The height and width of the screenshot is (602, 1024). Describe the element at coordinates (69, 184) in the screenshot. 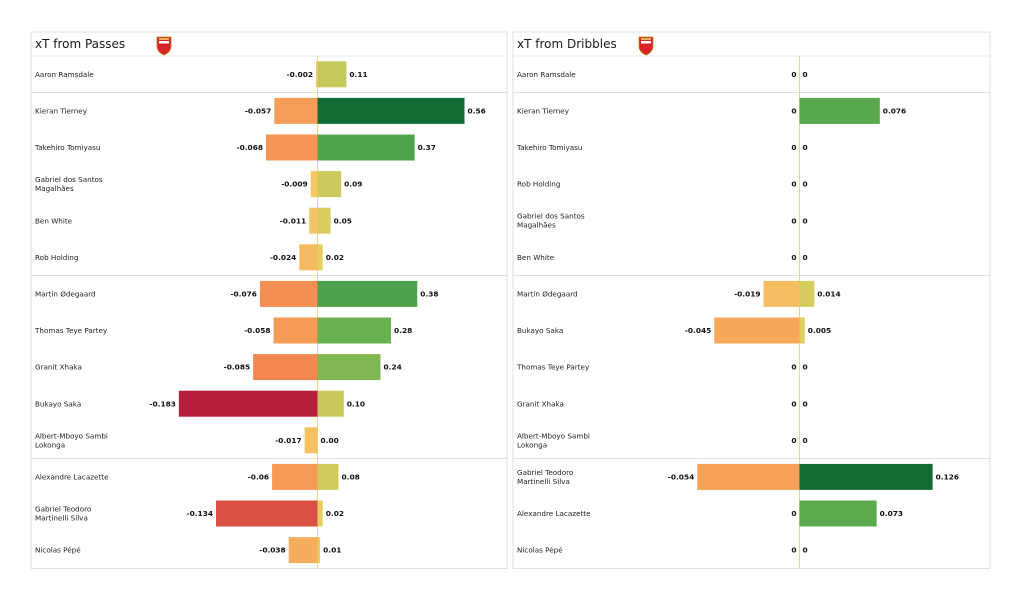

I see `player-name: Gabriel dos Santos Magalhães` at that location.